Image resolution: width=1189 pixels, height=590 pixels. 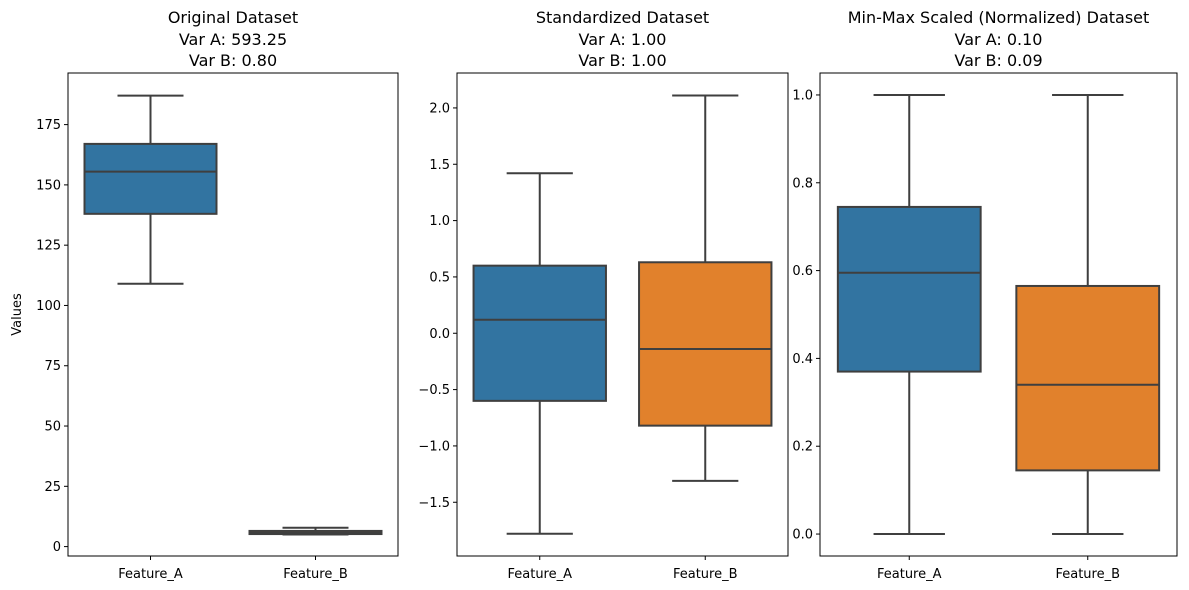 What do you see at coordinates (48, 306) in the screenshot?
I see `y-tick-label: 100` at bounding box center [48, 306].